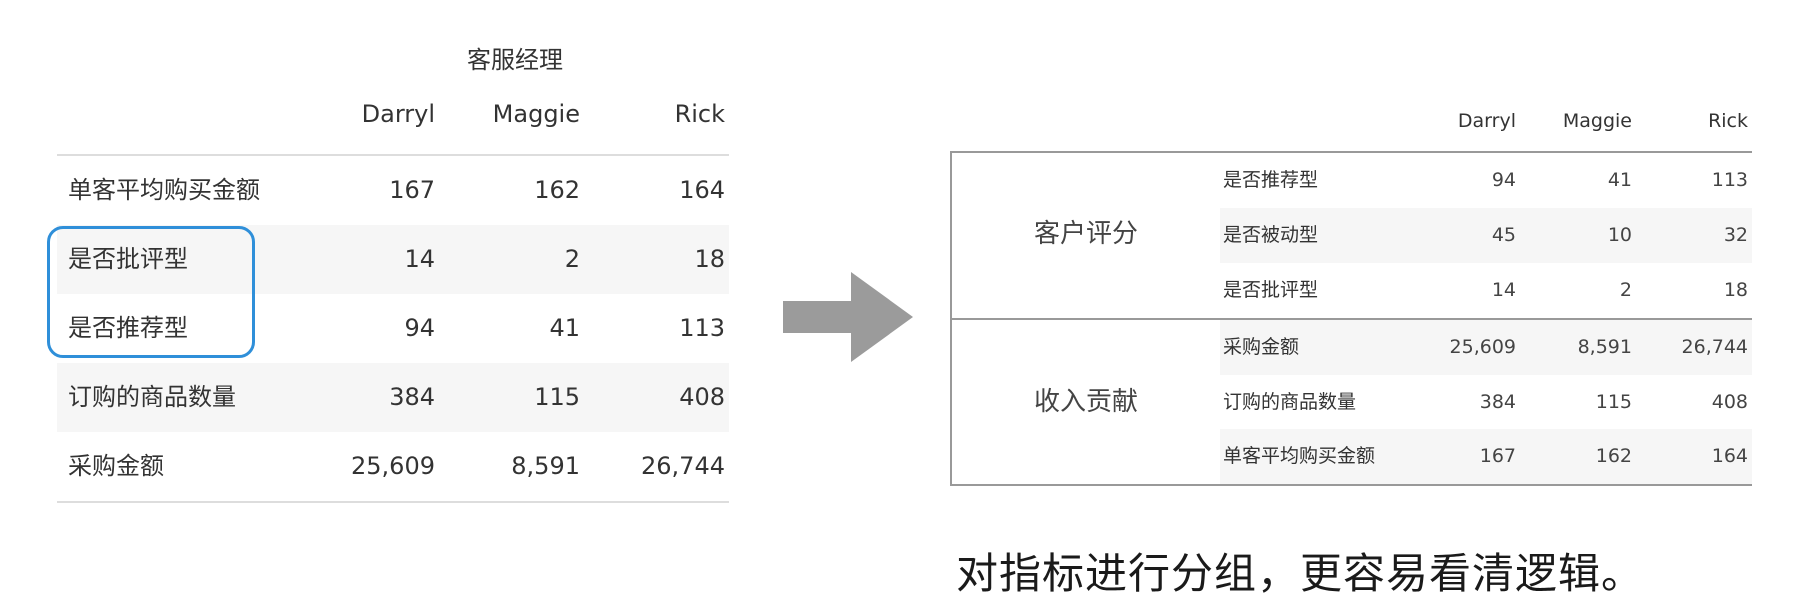  I want to click on right-table-row: 是否批评型 14 2 18, so click(1486, 290).